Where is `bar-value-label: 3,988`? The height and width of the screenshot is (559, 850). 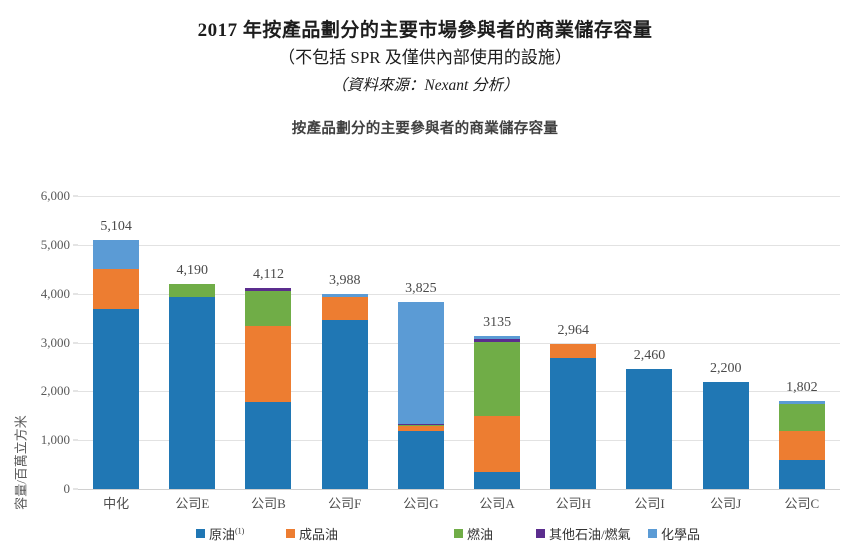
bar-value-label: 3,988 is located at coordinates (344, 281).